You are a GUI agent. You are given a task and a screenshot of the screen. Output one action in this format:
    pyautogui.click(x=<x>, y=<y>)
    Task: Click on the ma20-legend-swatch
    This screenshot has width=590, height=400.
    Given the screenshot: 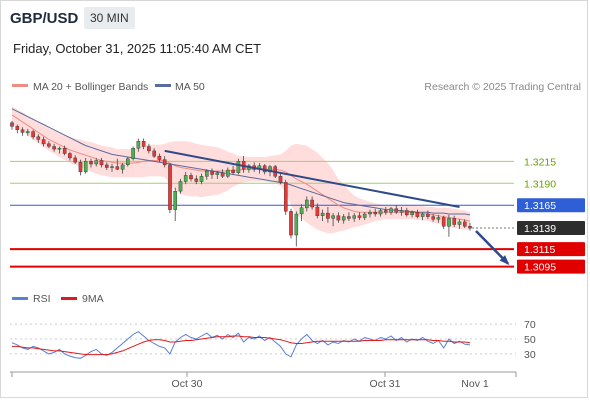 What is the action you would take?
    pyautogui.click(x=20, y=85)
    